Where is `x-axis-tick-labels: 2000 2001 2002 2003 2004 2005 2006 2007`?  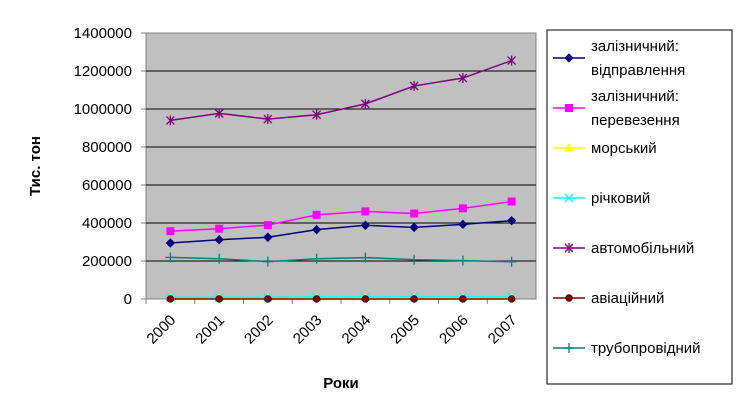
x-axis-tick-labels: 2000 2001 2002 2003 2004 2005 2006 2007 is located at coordinates (332, 330).